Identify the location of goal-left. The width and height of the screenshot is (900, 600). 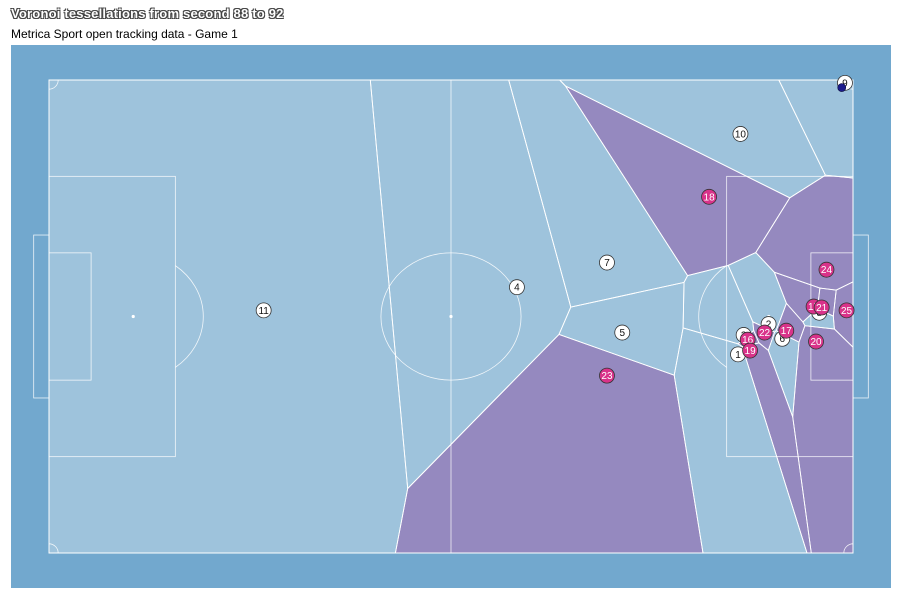
(41, 316).